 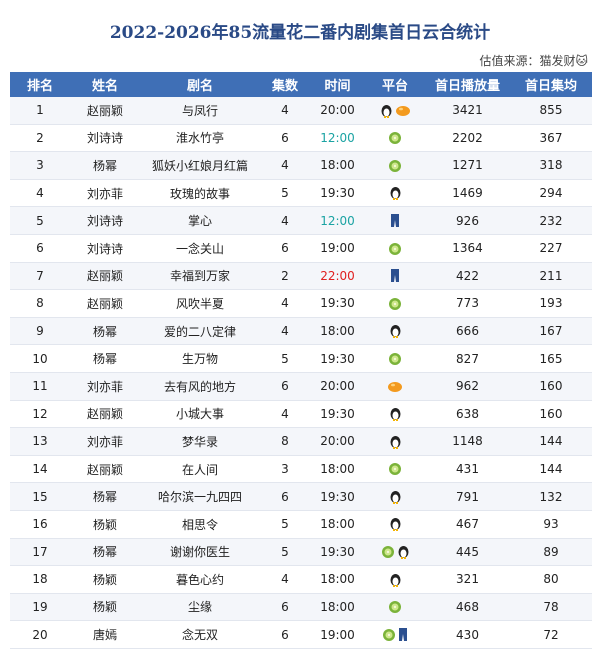 What do you see at coordinates (467, 84) in the screenshot?
I see `header-cell: 首日播放量` at bounding box center [467, 84].